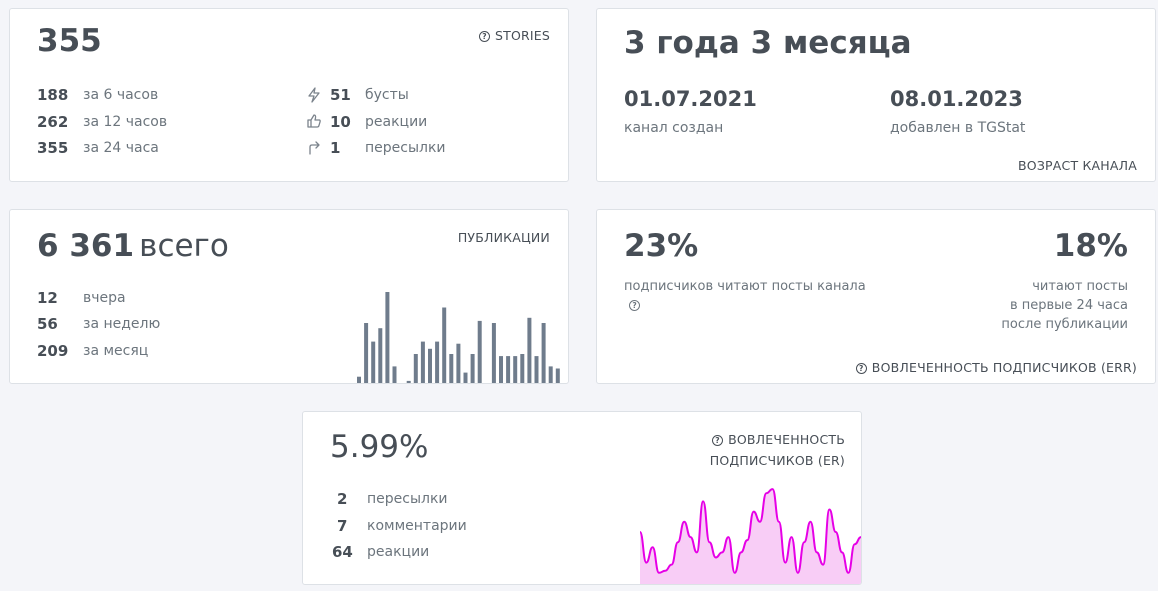 The width and height of the screenshot is (1158, 591). What do you see at coordinates (745, 286) in the screenshot?
I see `err-followers-label: подписчиков читают посты канала` at bounding box center [745, 286].